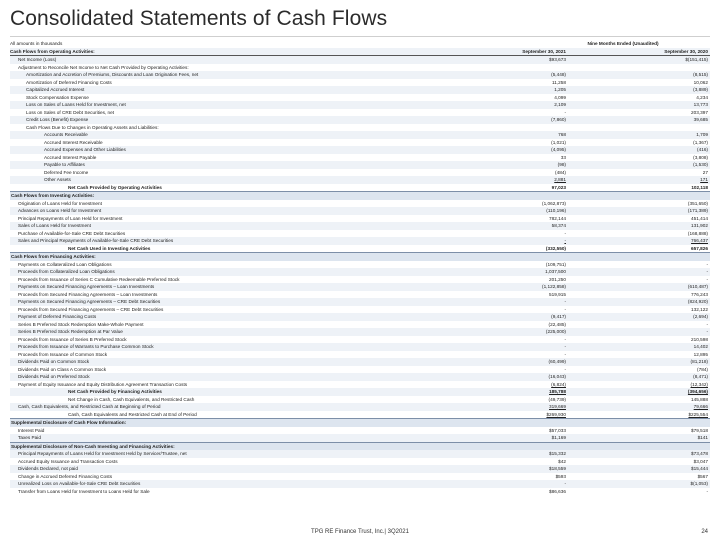 This screenshot has width=720, height=540. What do you see at coordinates (560, 476) in the screenshot?
I see `value-2021-text: $593` at bounding box center [560, 476].